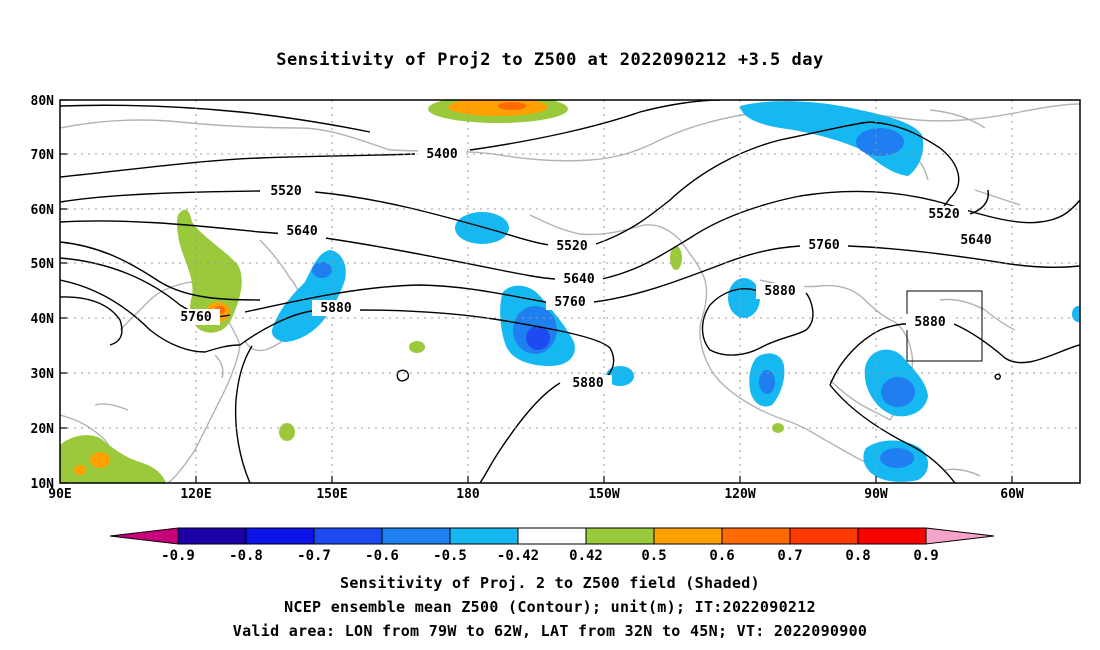 This screenshot has height=650, width=1100. I want to click on lat-label: 70N, so click(43, 155).